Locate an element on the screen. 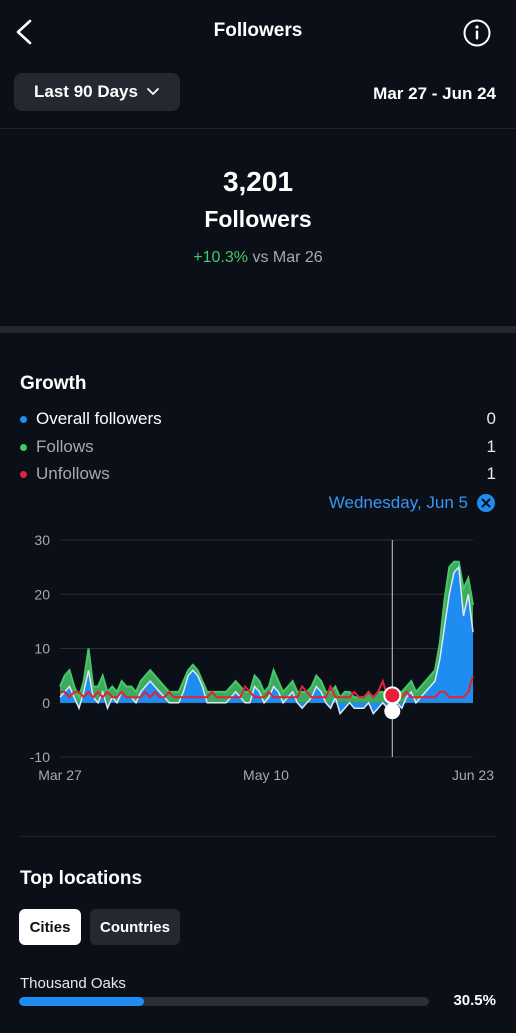 This screenshot has height=1033, width=516. location-bar-fill is located at coordinates (82, 1001).